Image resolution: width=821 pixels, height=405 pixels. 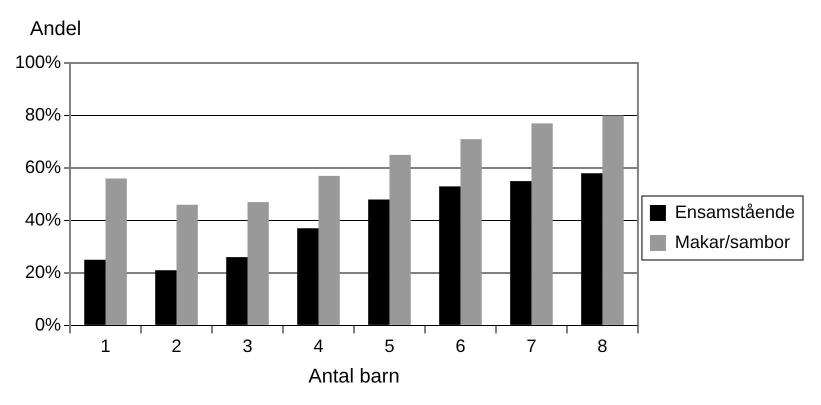 I want to click on y-axis-title: Andel, so click(x=56, y=29).